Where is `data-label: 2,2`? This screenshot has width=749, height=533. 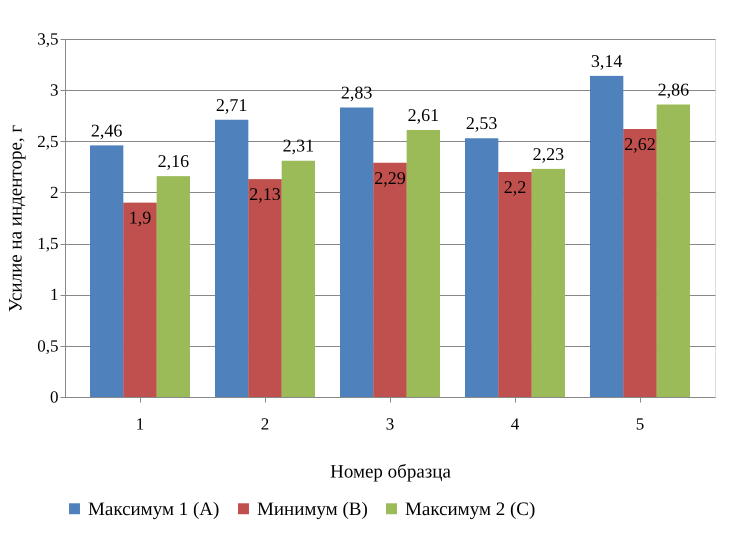 data-label: 2,2 is located at coordinates (515, 186).